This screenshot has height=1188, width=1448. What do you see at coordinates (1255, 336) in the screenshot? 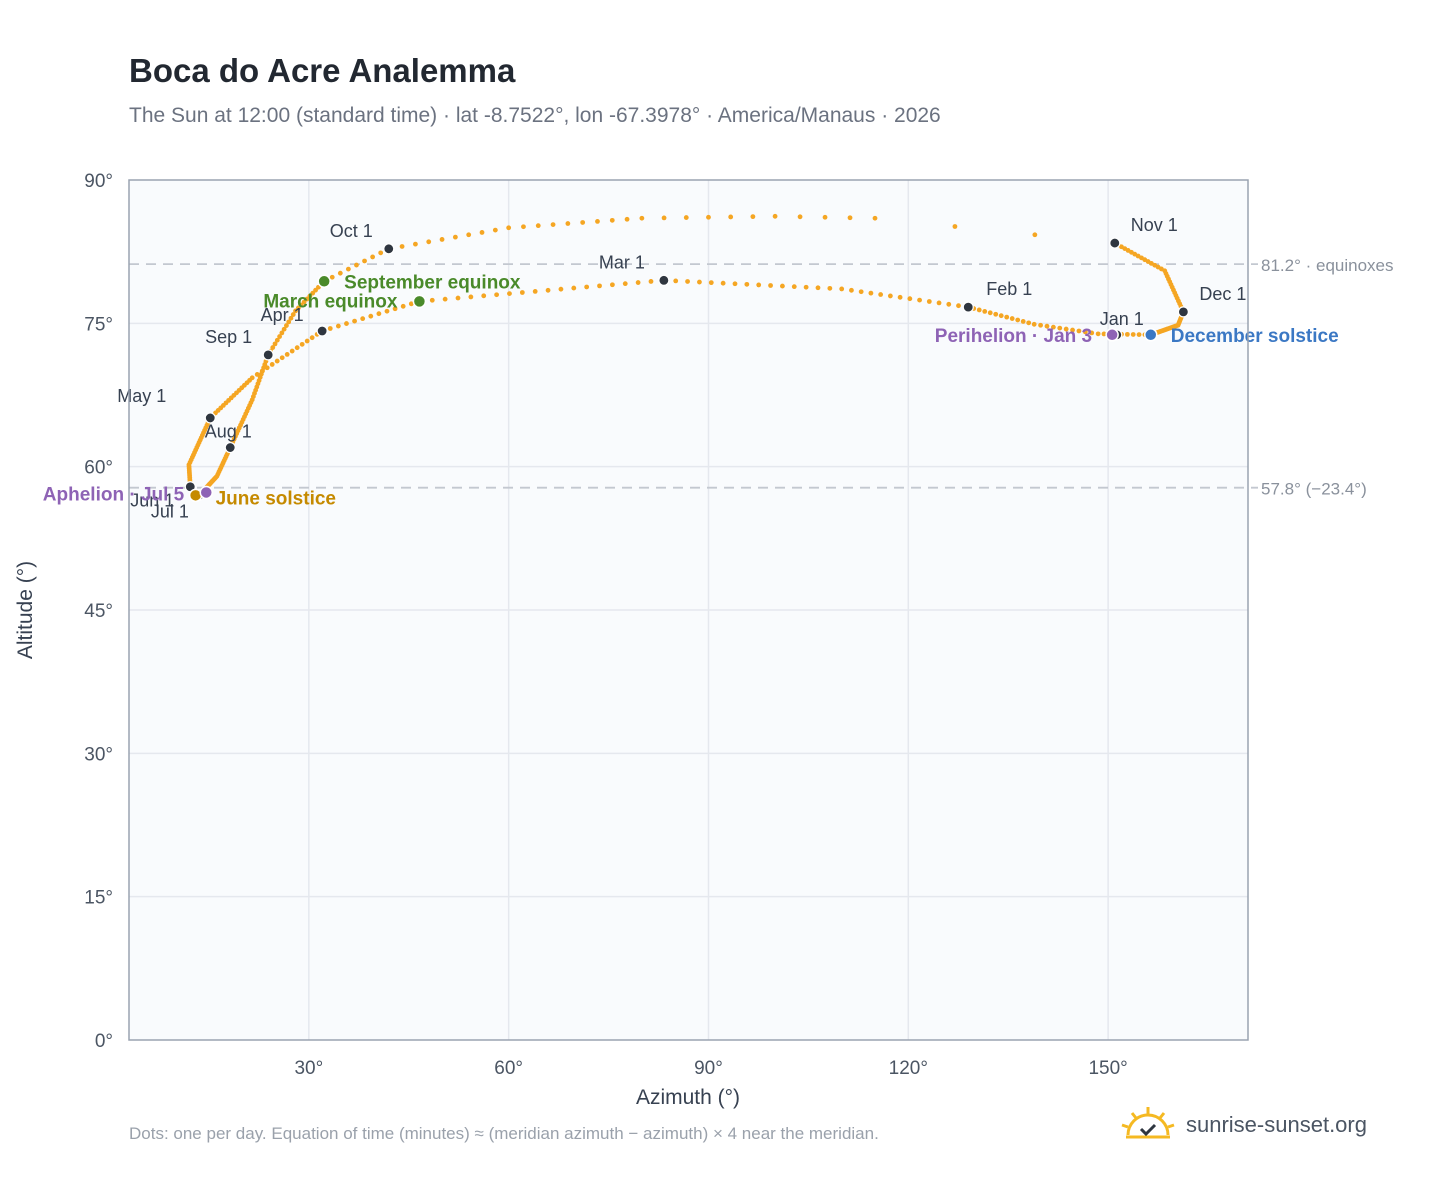
I see `event-marker-label: December solstice` at bounding box center [1255, 336].